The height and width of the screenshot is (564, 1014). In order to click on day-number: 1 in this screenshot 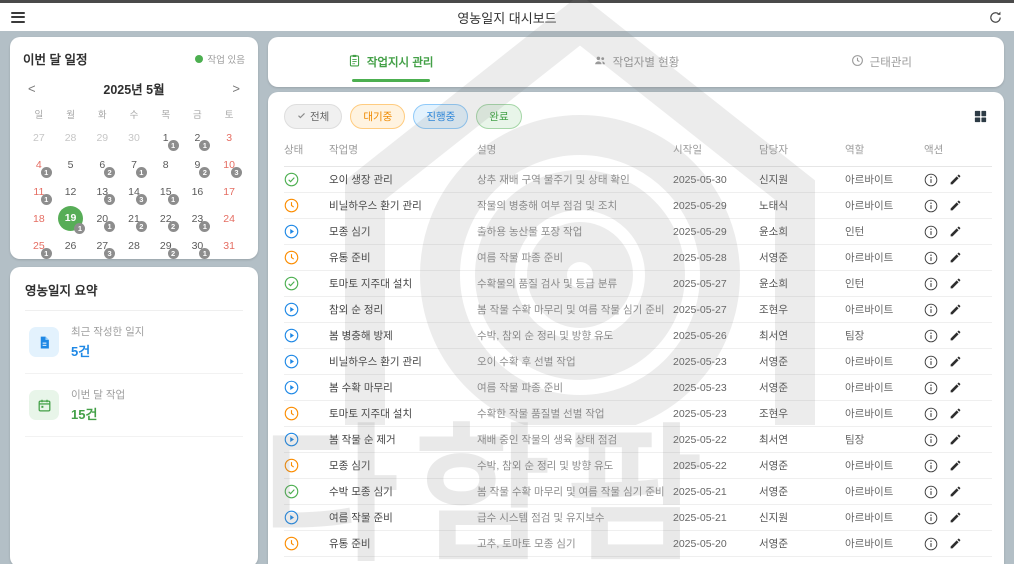, I will do `click(165, 137)`.